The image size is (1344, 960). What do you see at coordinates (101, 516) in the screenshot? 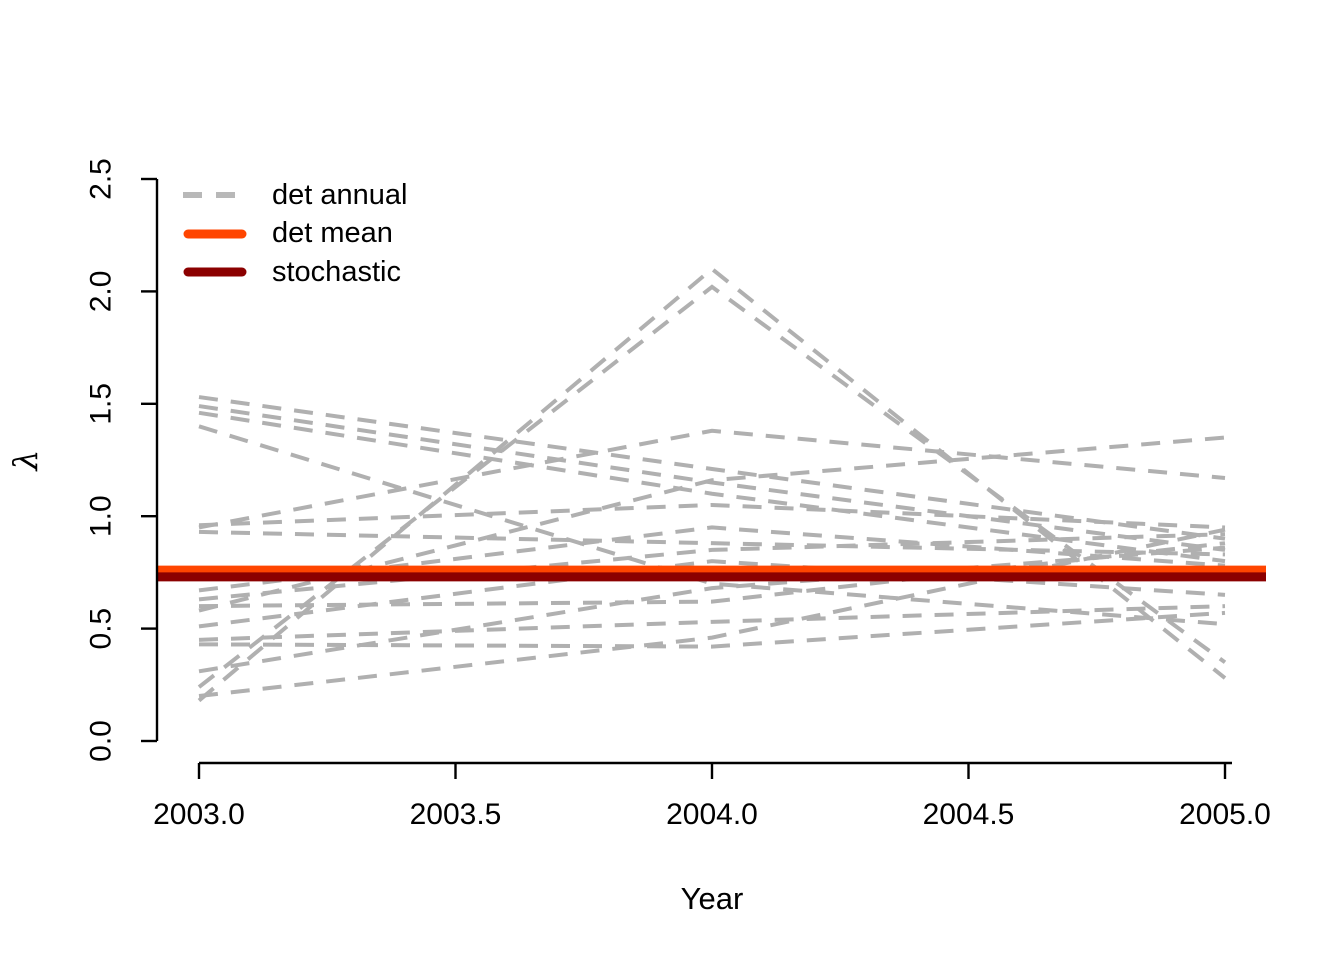
I see `y-tick-label: 1.0` at bounding box center [101, 516].